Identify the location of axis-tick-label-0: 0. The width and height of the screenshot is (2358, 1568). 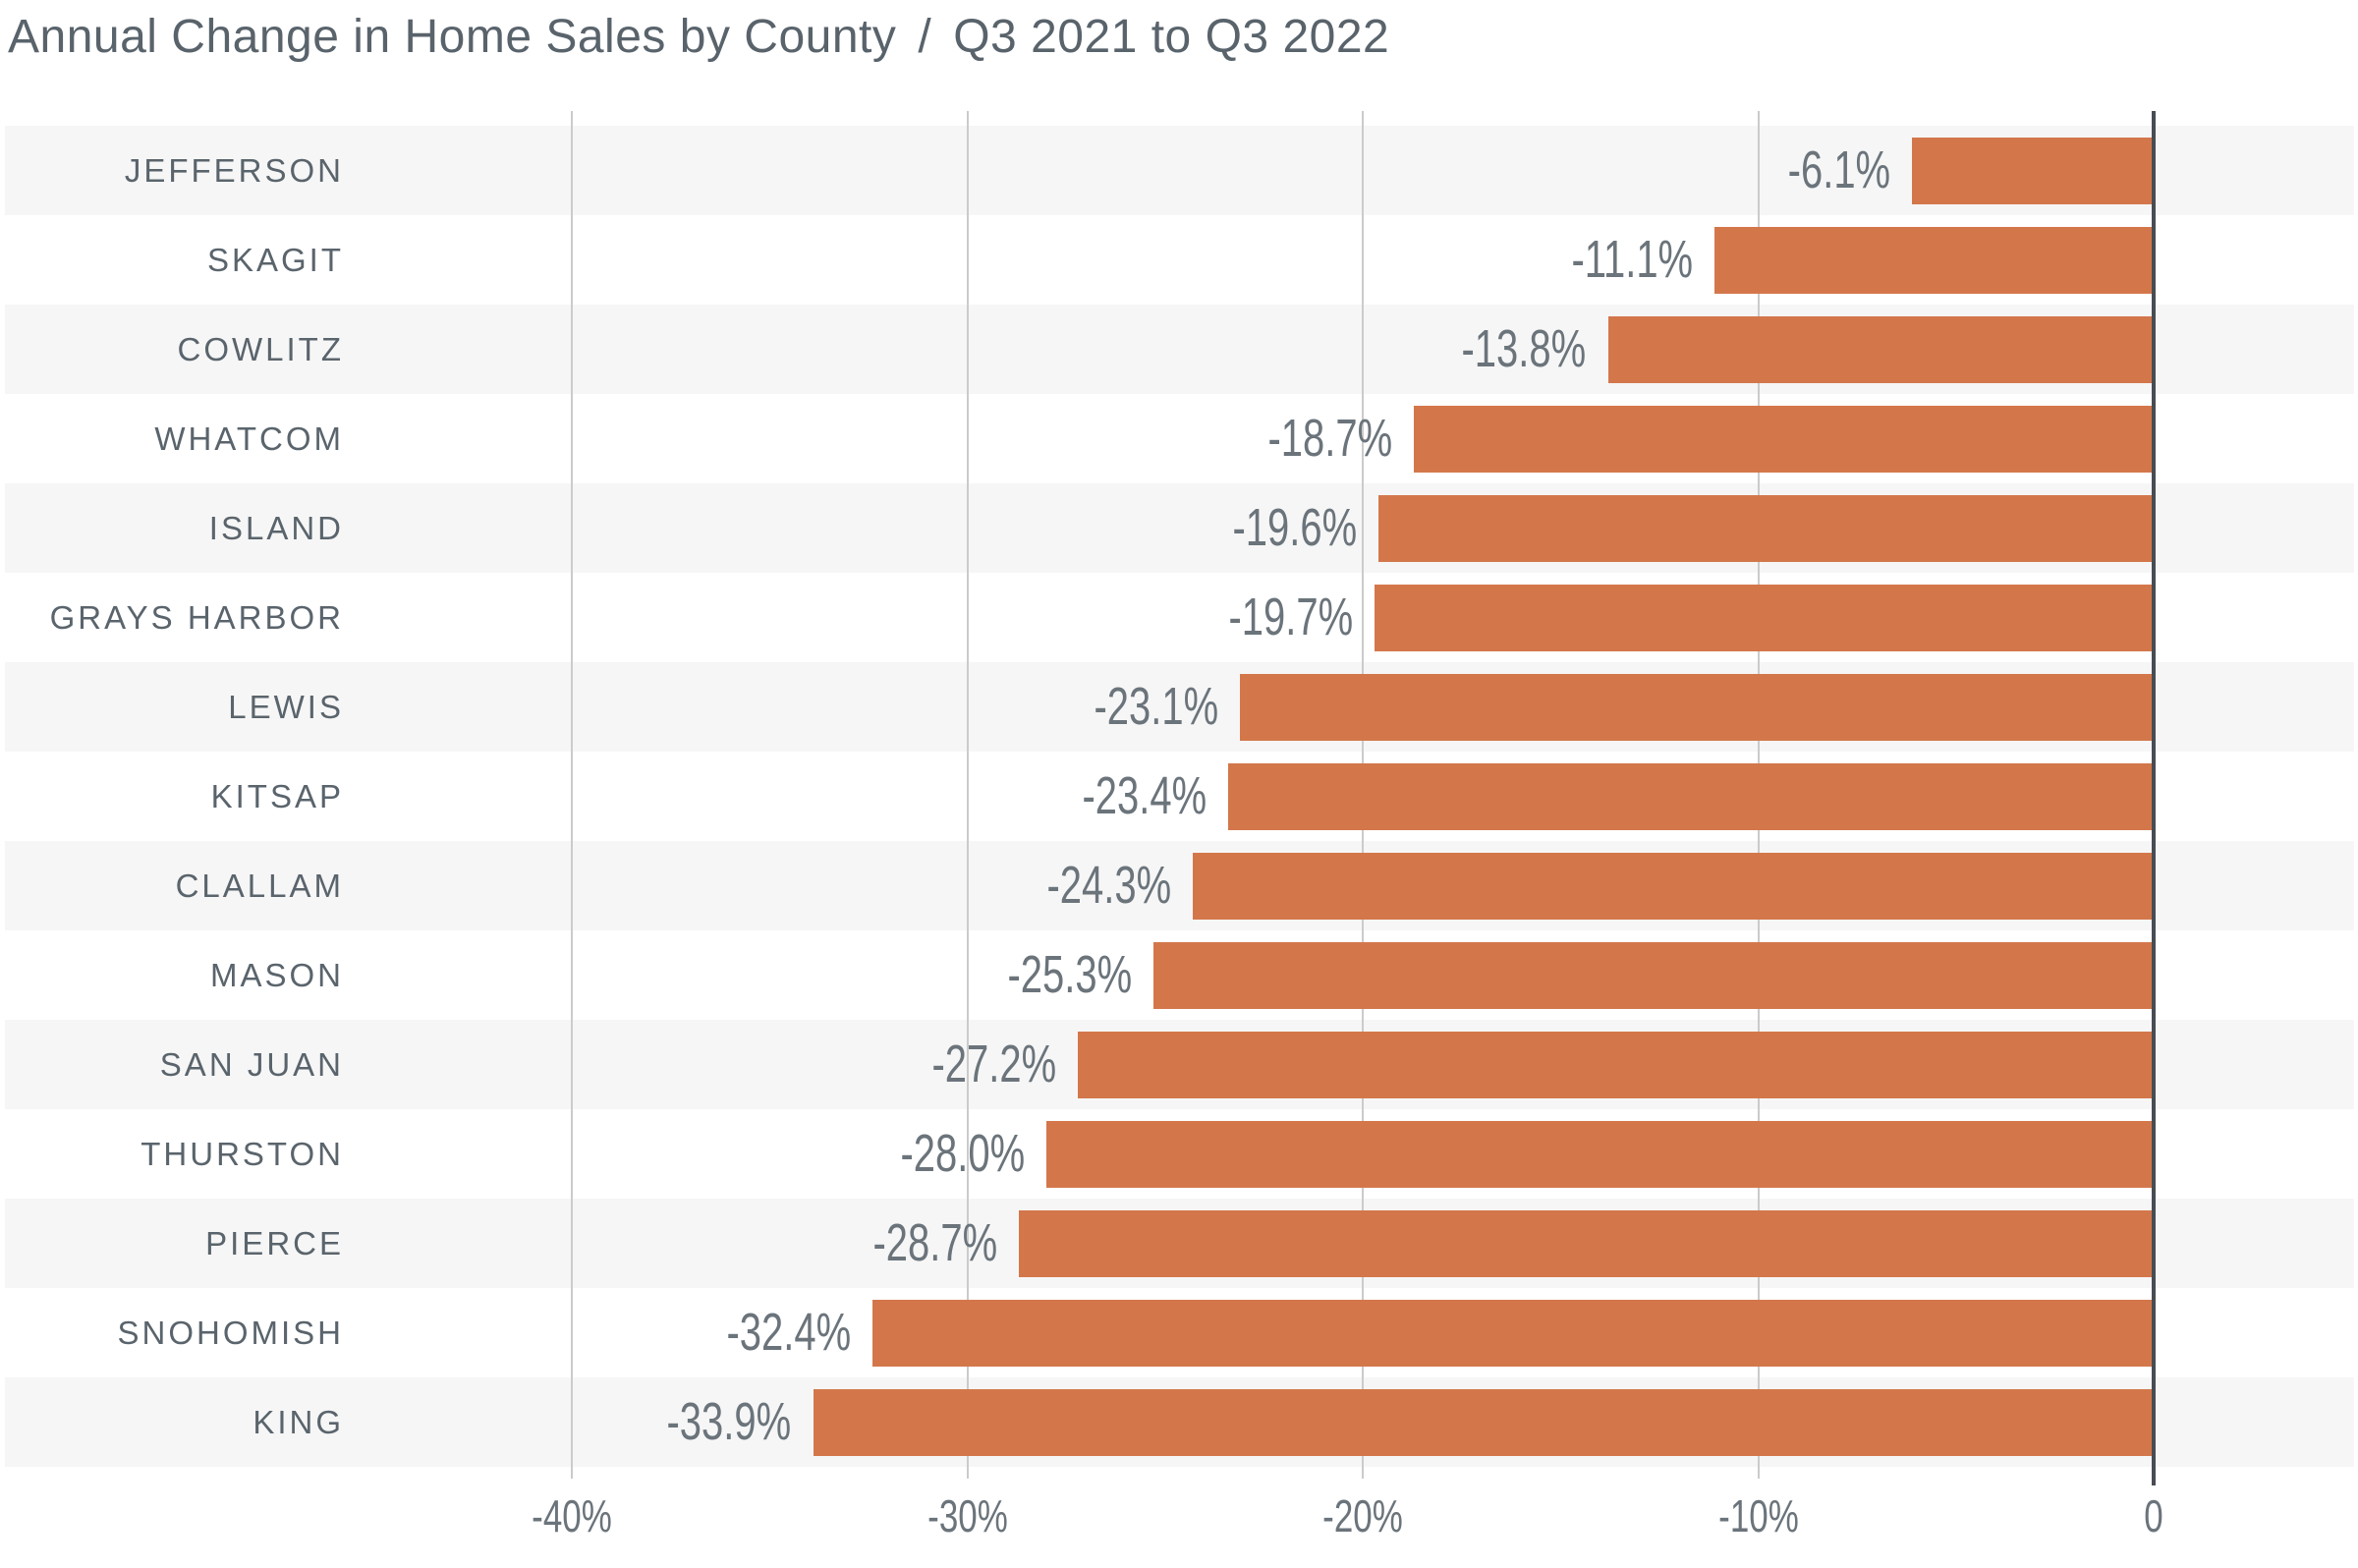
(2153, 1515).